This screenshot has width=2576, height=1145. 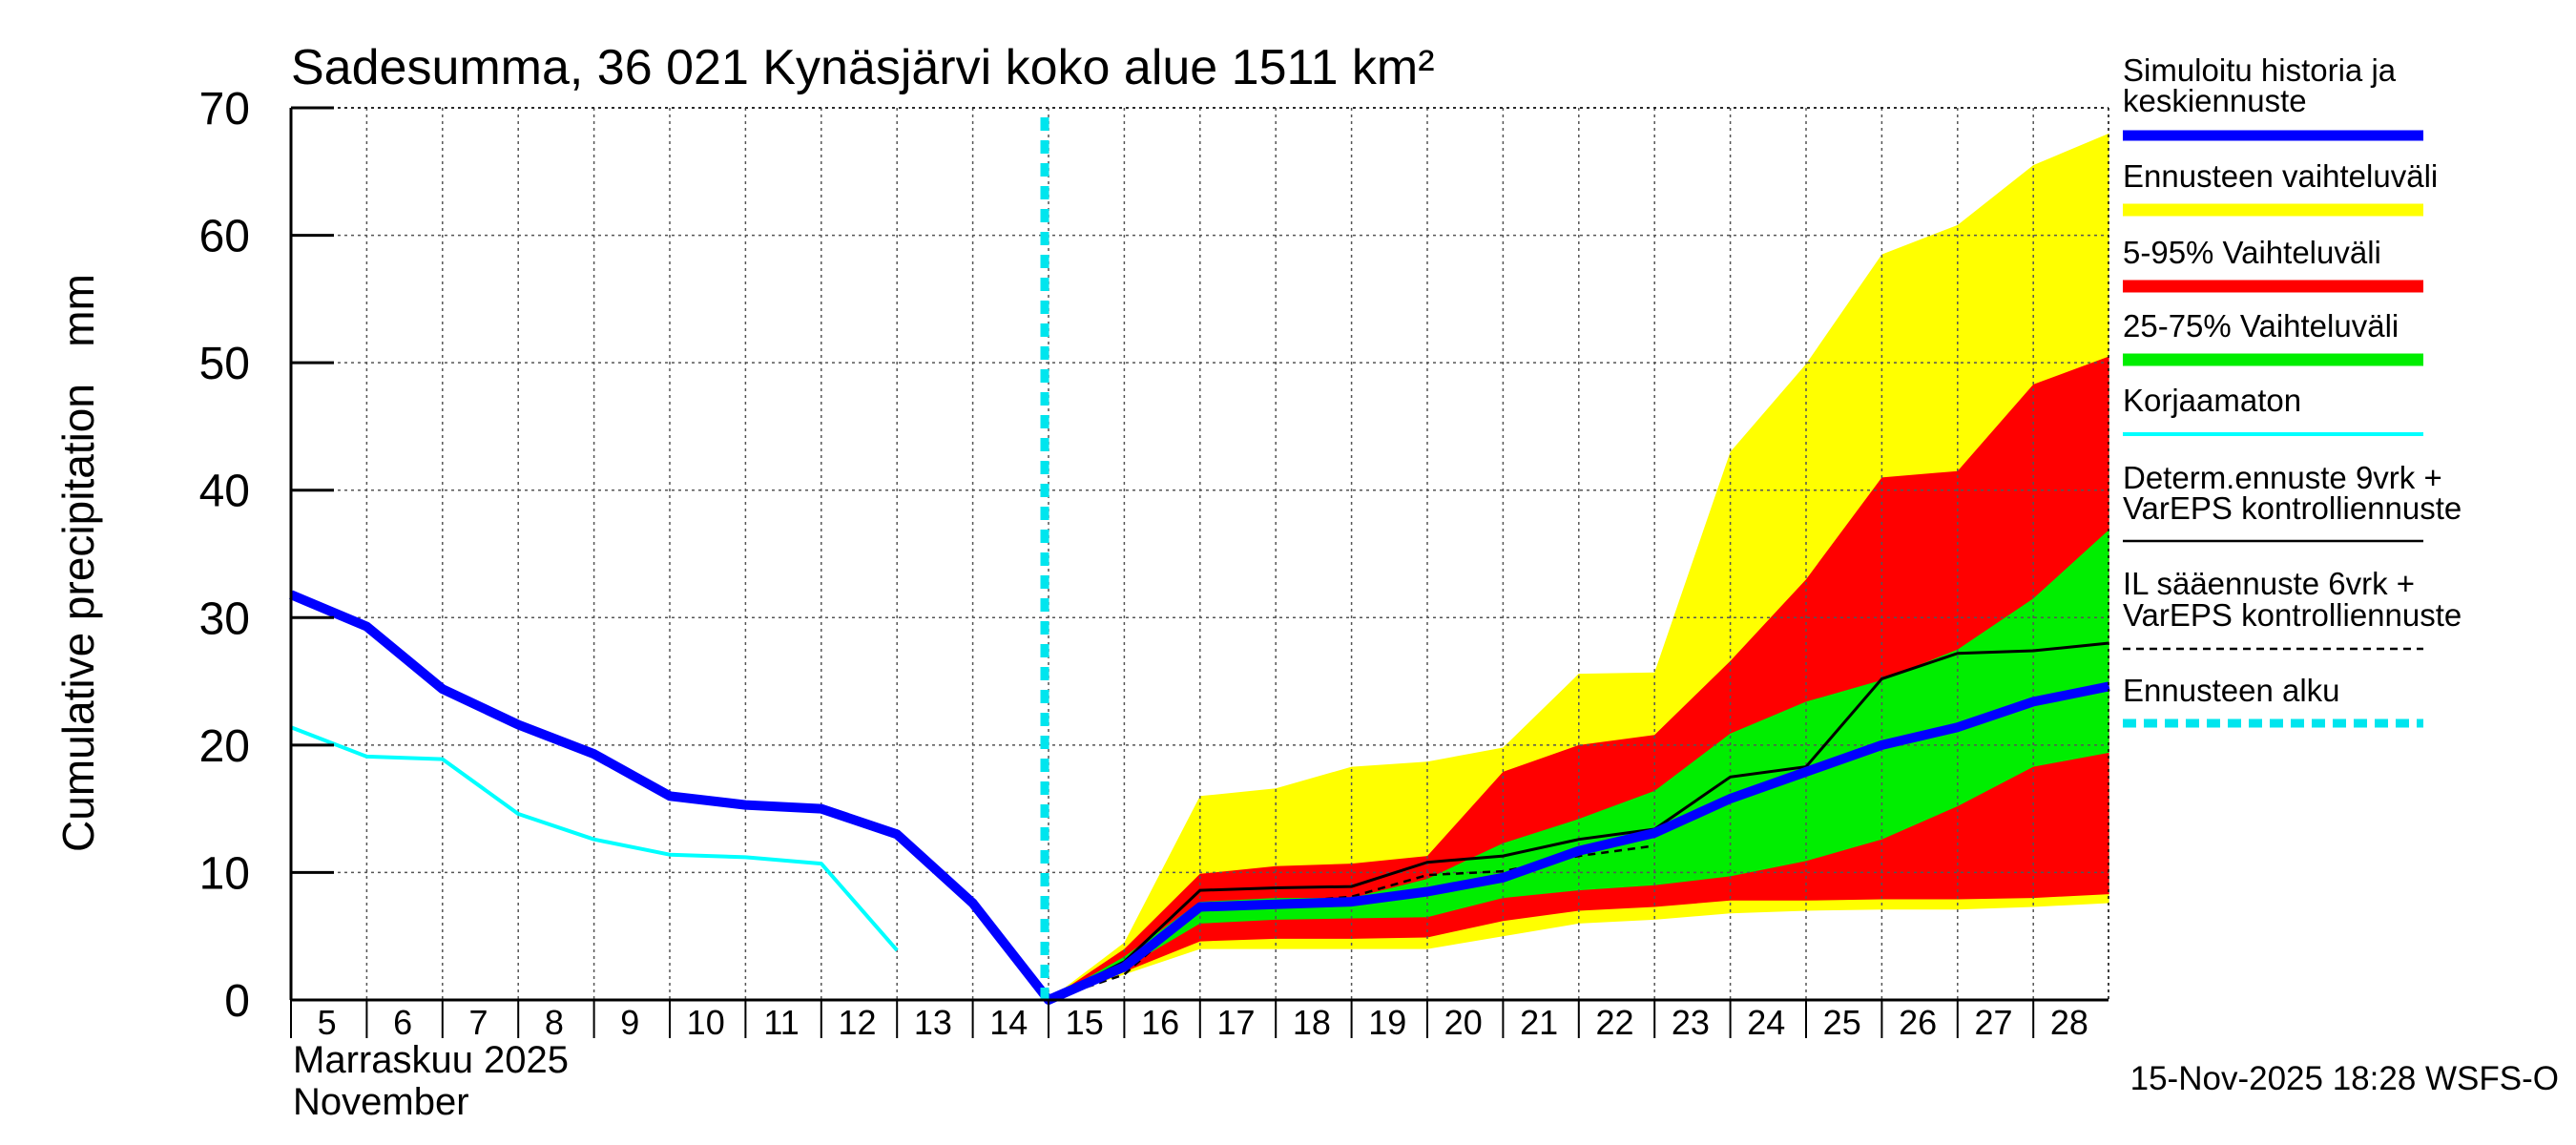 What do you see at coordinates (554, 1022) in the screenshot?
I see `x-tick-label: 8` at bounding box center [554, 1022].